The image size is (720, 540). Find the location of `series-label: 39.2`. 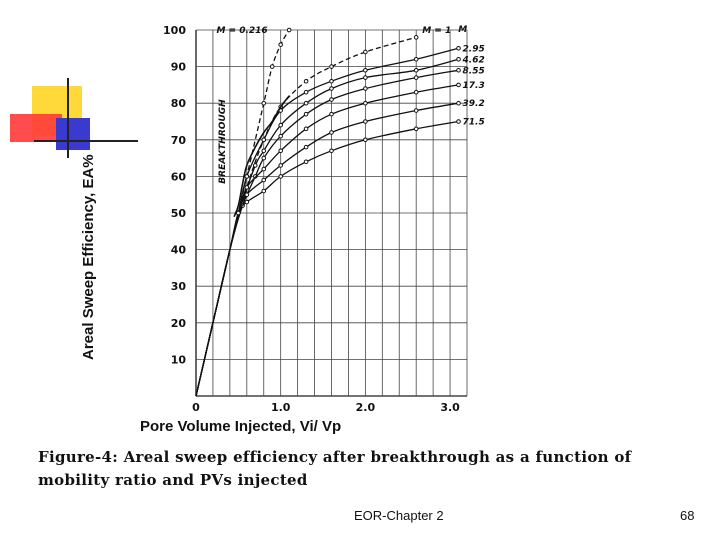

series-label: 39.2 is located at coordinates (474, 104).